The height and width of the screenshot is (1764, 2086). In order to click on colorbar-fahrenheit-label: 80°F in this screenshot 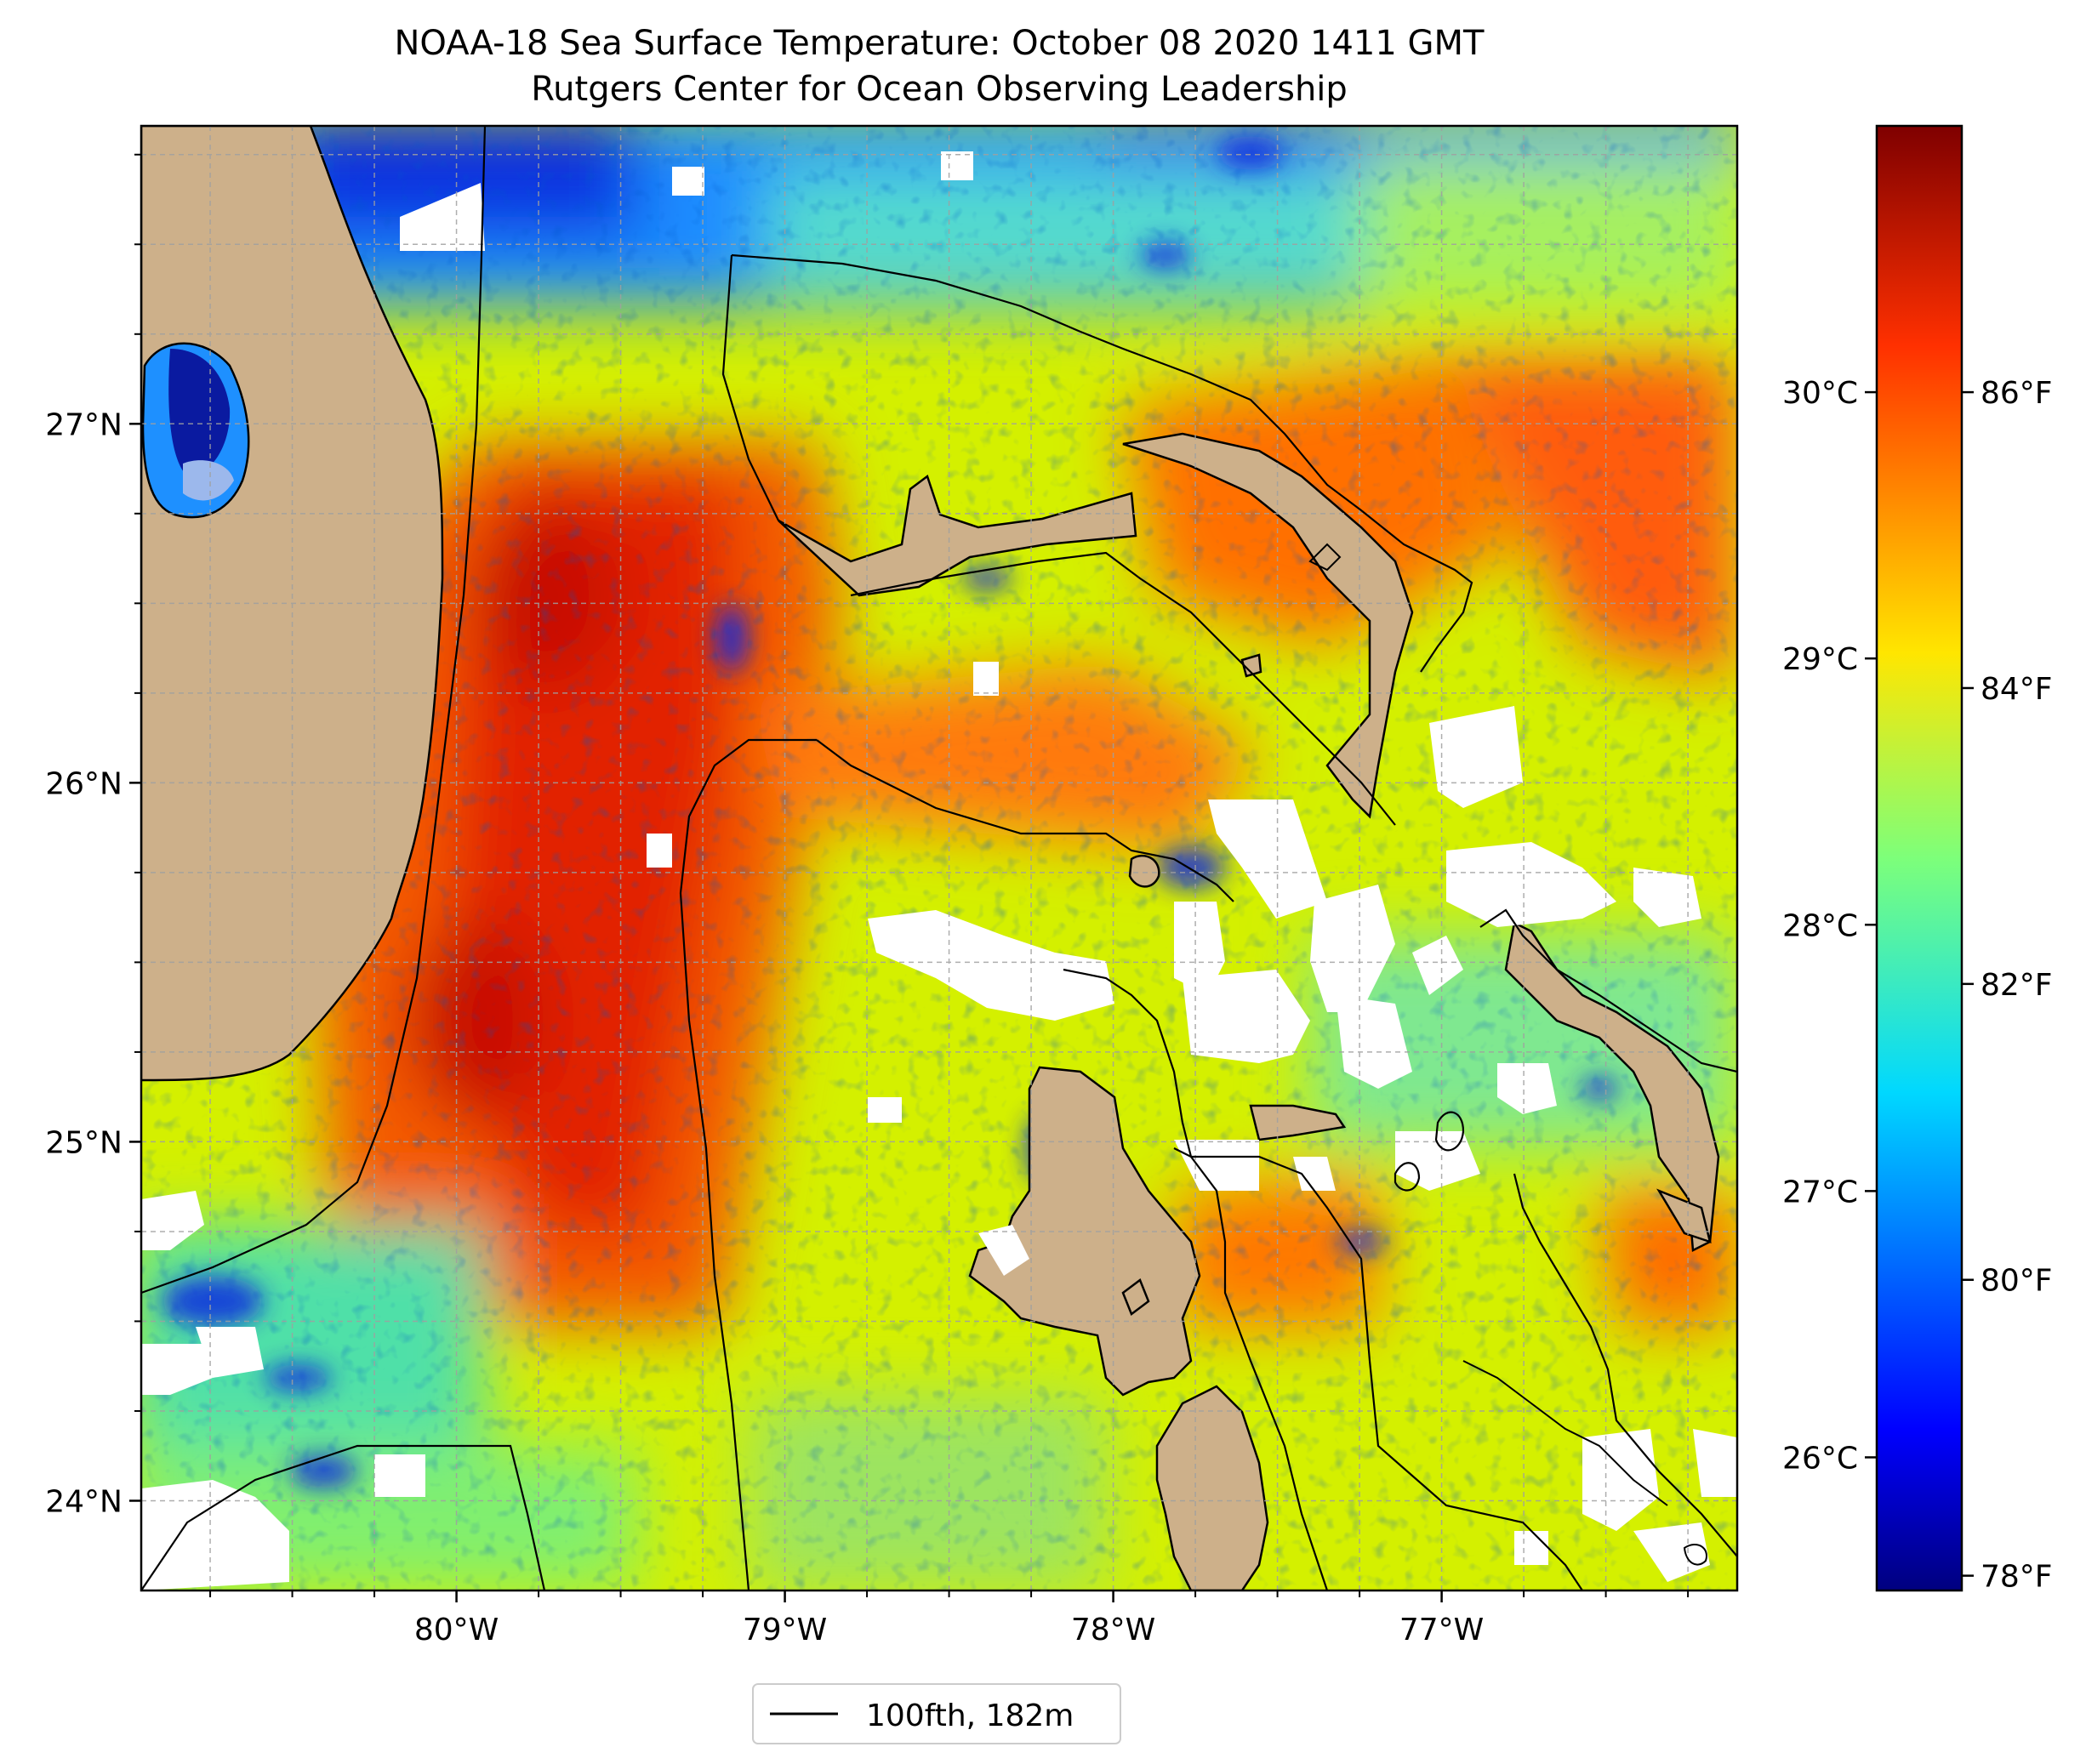, I will do `click(2017, 1281)`.